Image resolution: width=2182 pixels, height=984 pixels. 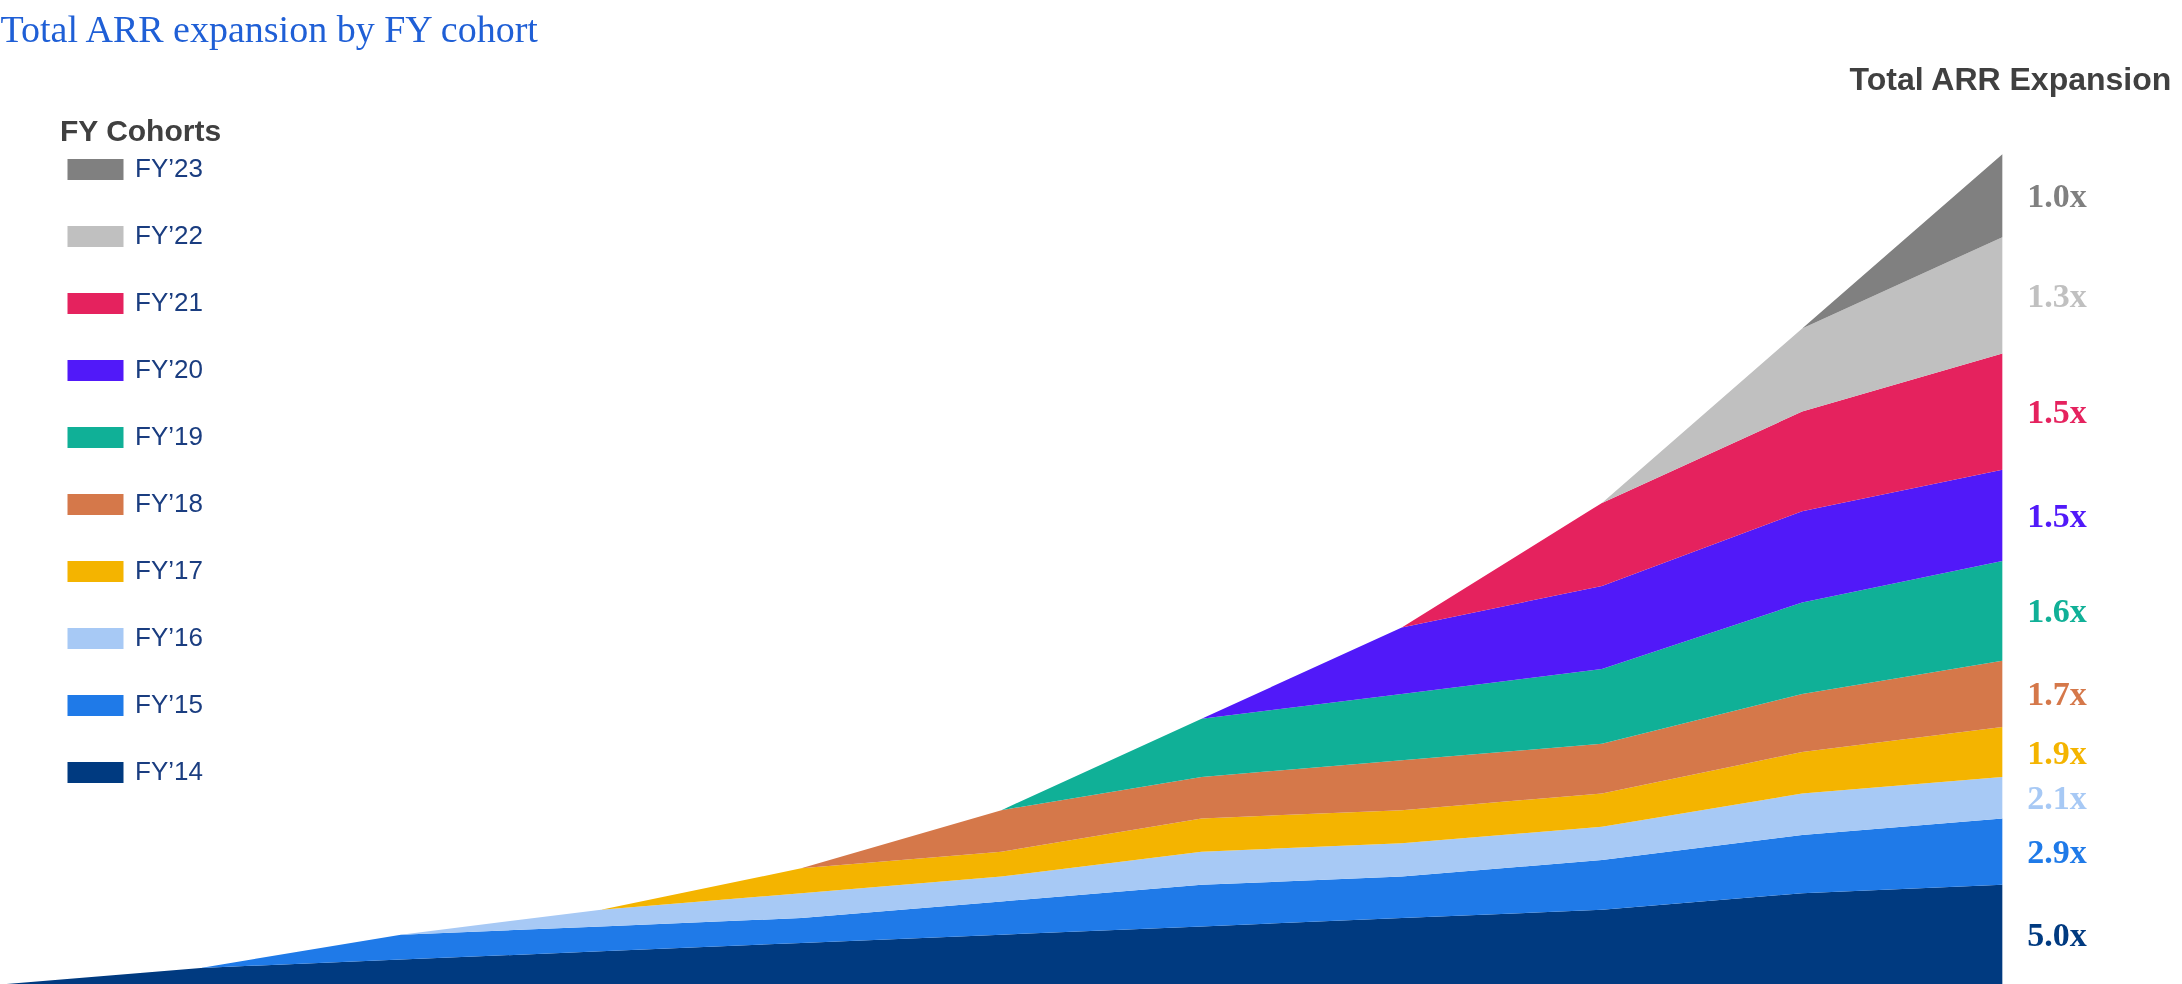 I want to click on annotation: 1.6x, so click(x=2057, y=611).